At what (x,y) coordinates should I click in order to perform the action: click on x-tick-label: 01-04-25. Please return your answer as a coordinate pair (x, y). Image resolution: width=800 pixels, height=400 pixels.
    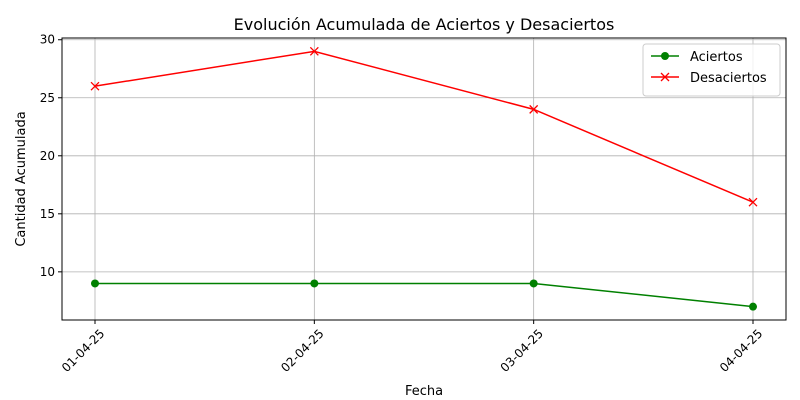
    Looking at the image, I should click on (83, 350).